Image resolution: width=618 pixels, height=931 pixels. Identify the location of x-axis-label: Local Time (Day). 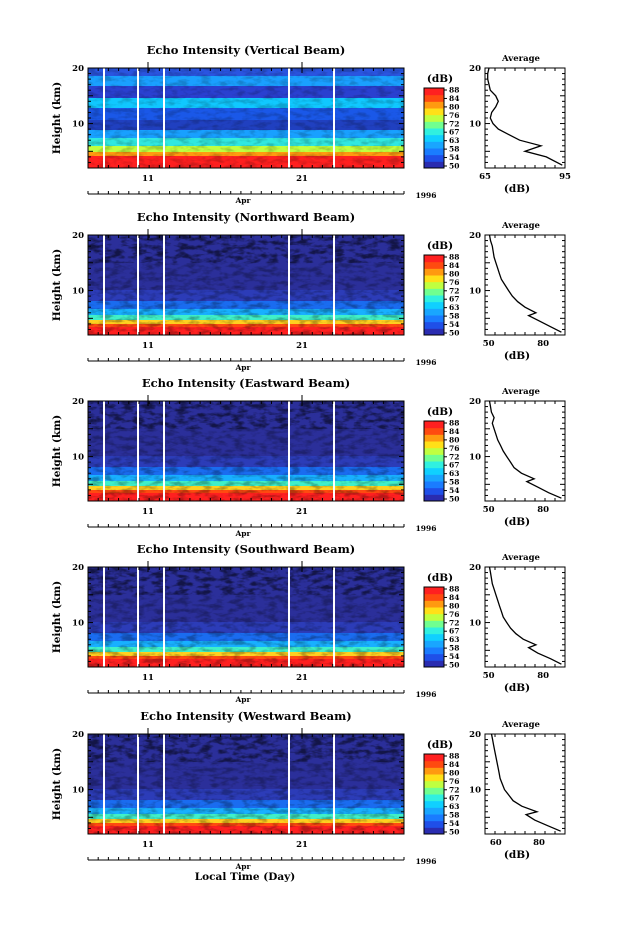
(245, 877).